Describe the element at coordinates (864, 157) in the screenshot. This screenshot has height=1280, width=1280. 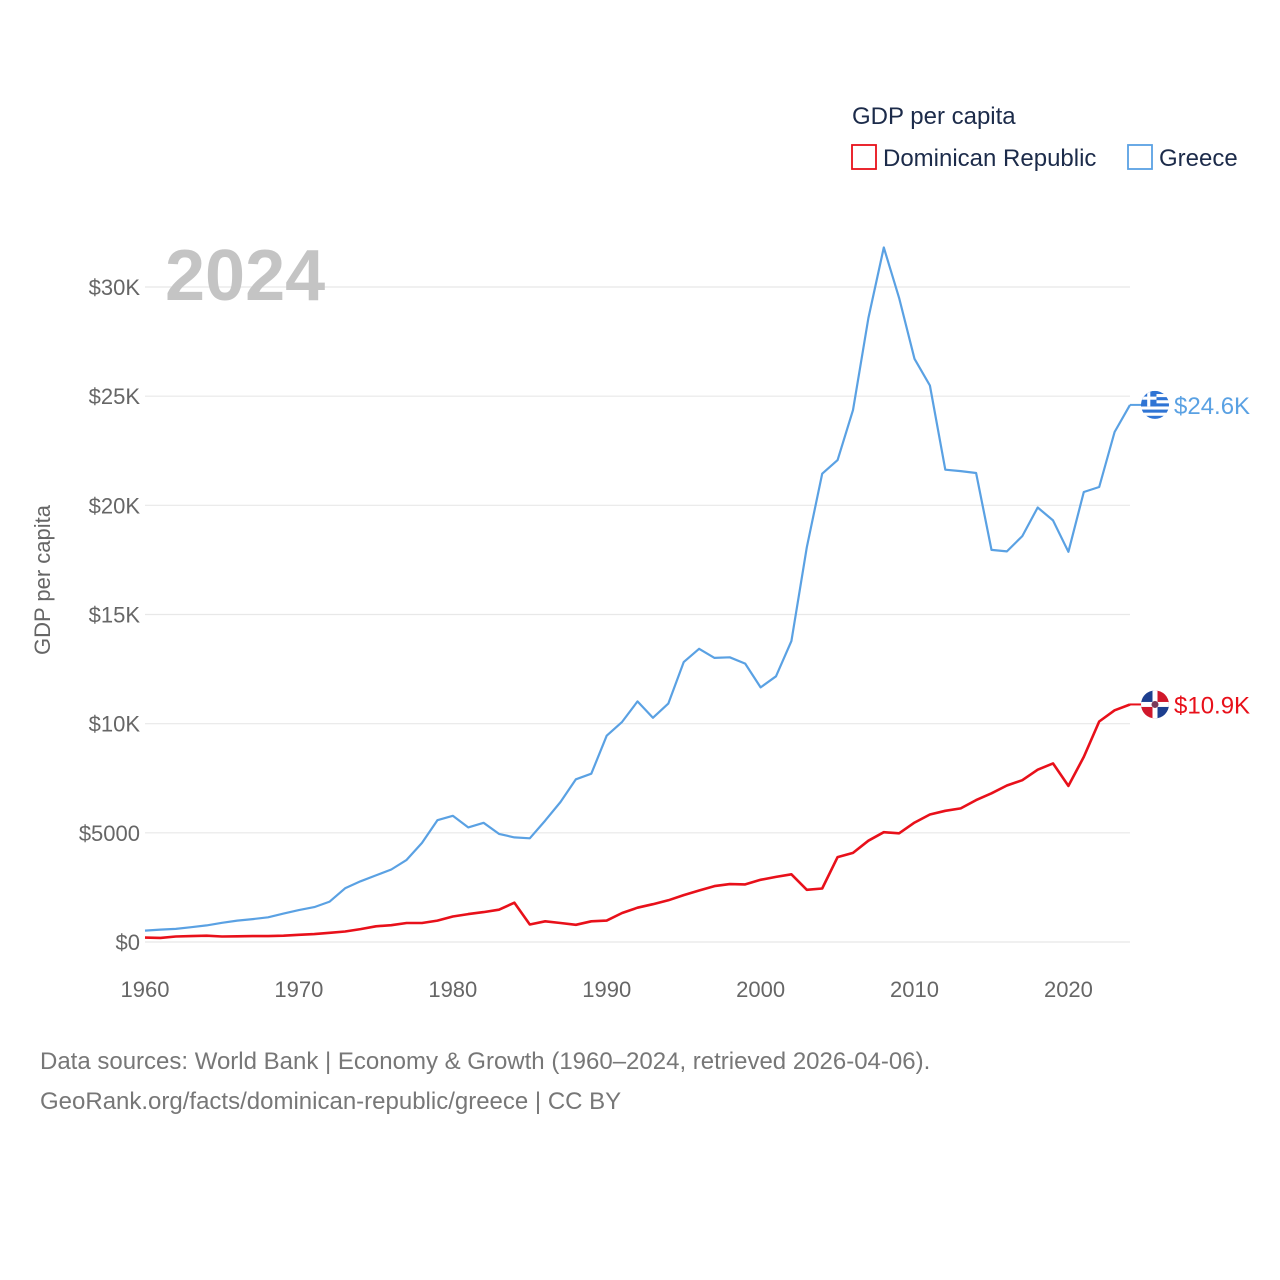
I see `legend-swatch-dominican-republic` at that location.